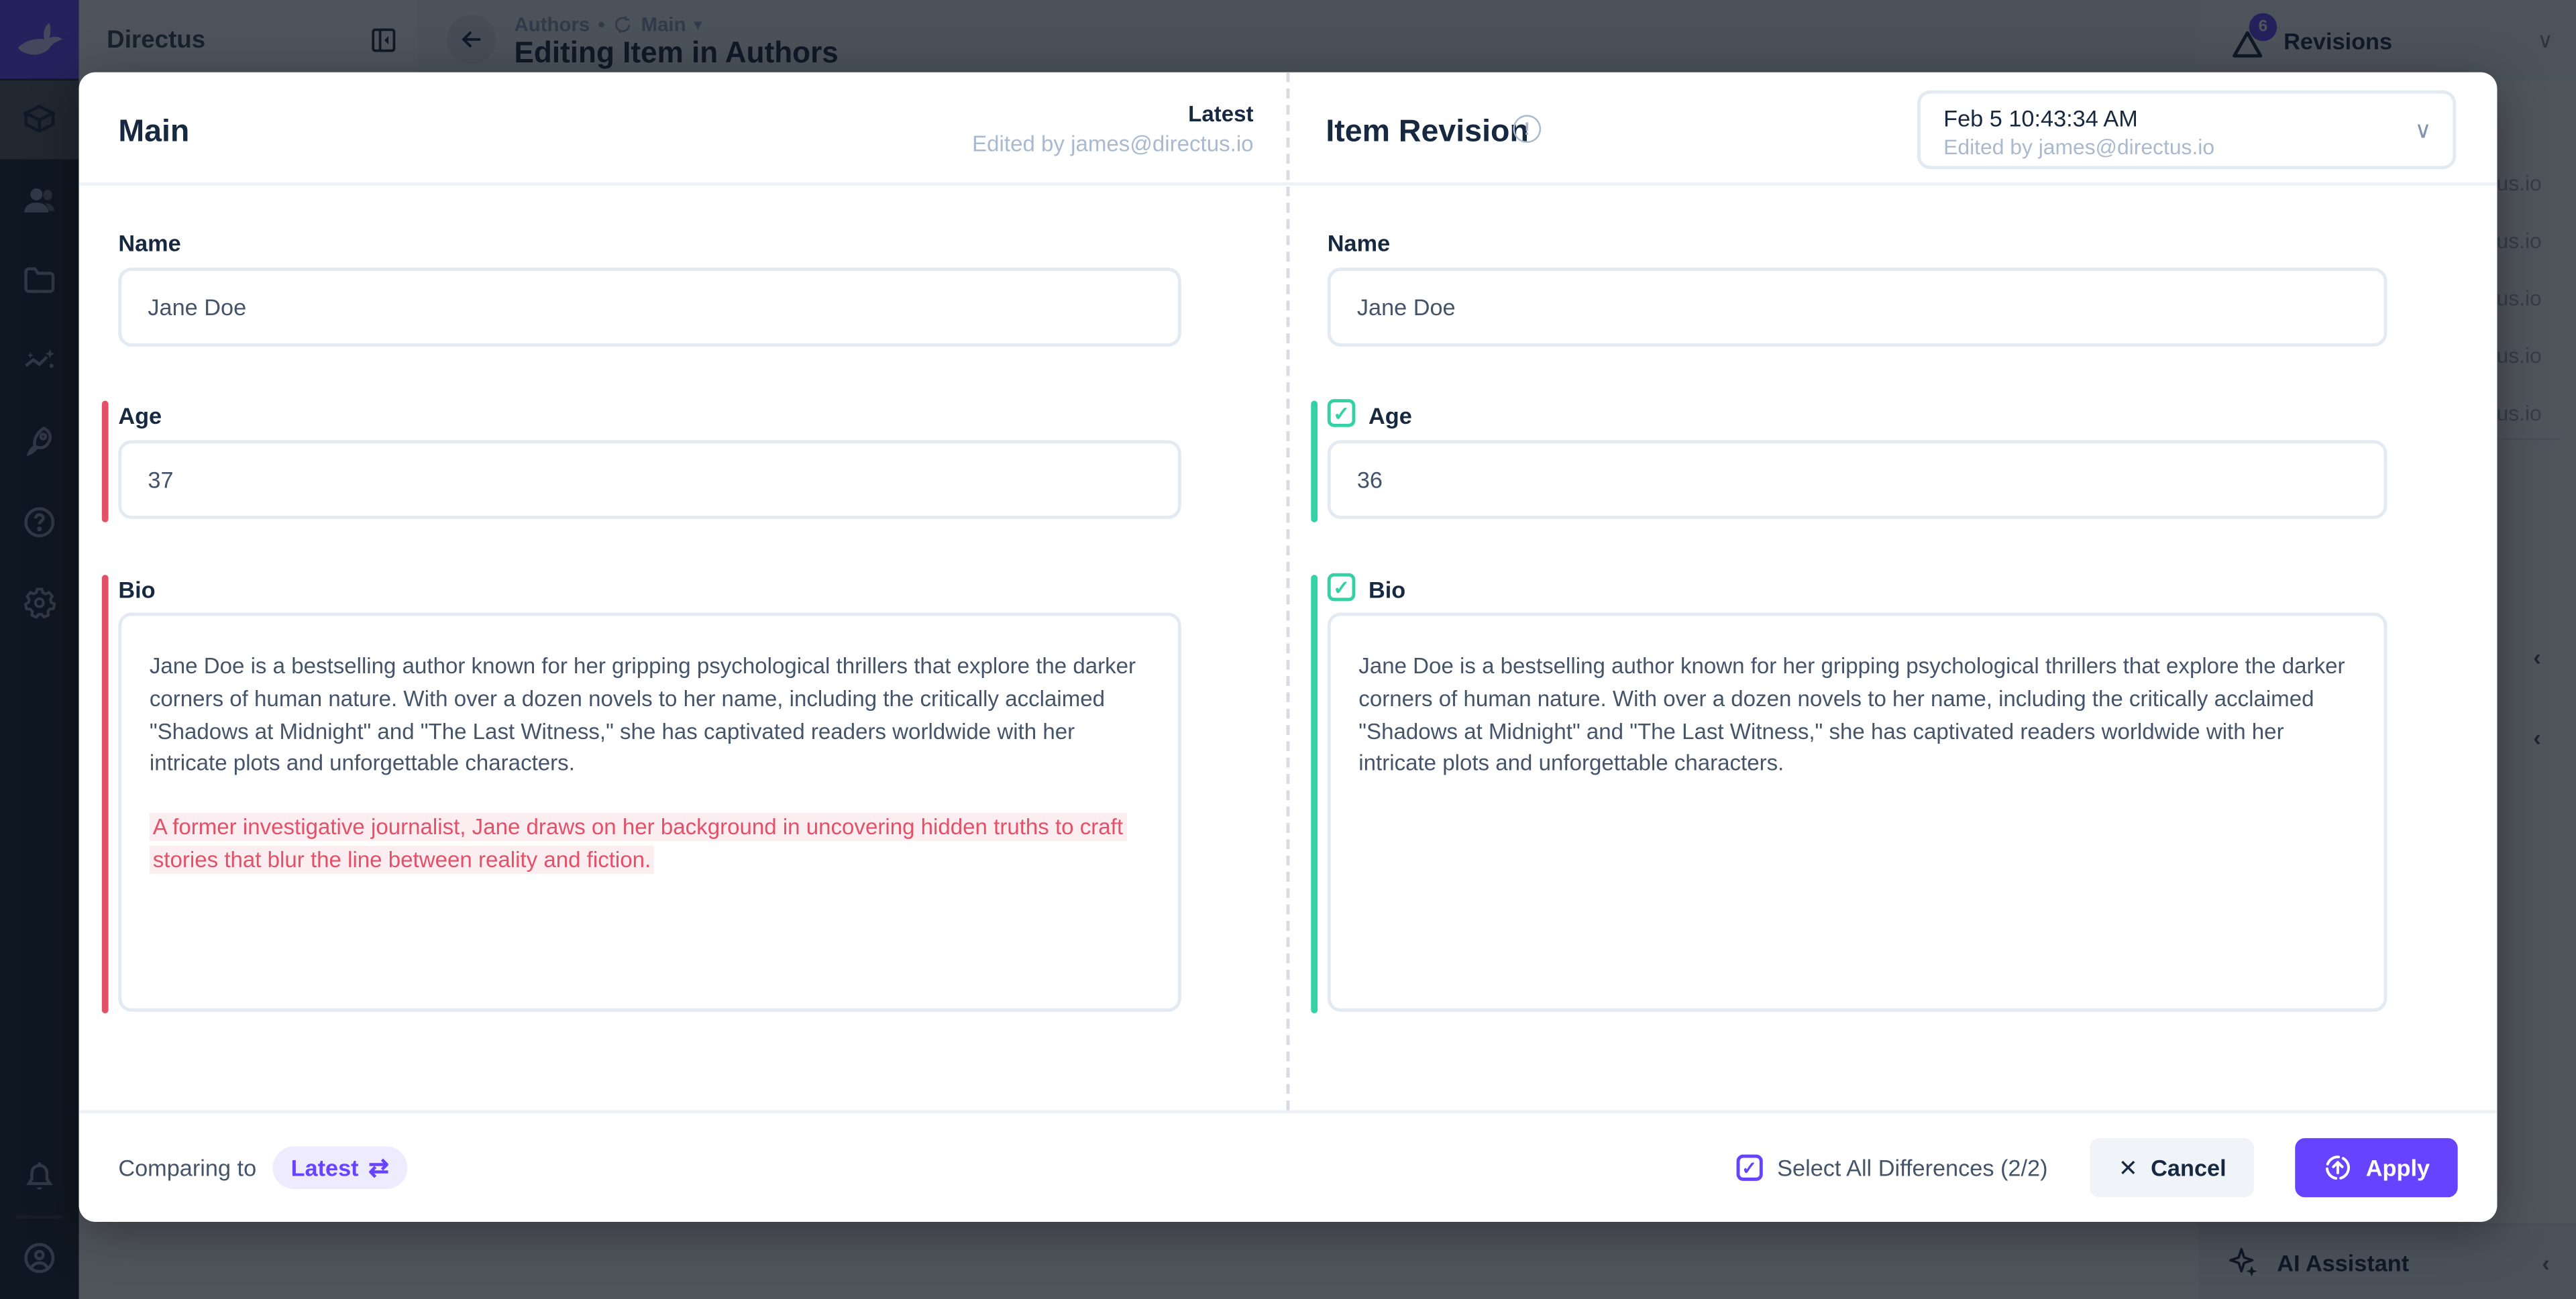  I want to click on revision-edited-by: Edited by james@directus.io, so click(2079, 147).